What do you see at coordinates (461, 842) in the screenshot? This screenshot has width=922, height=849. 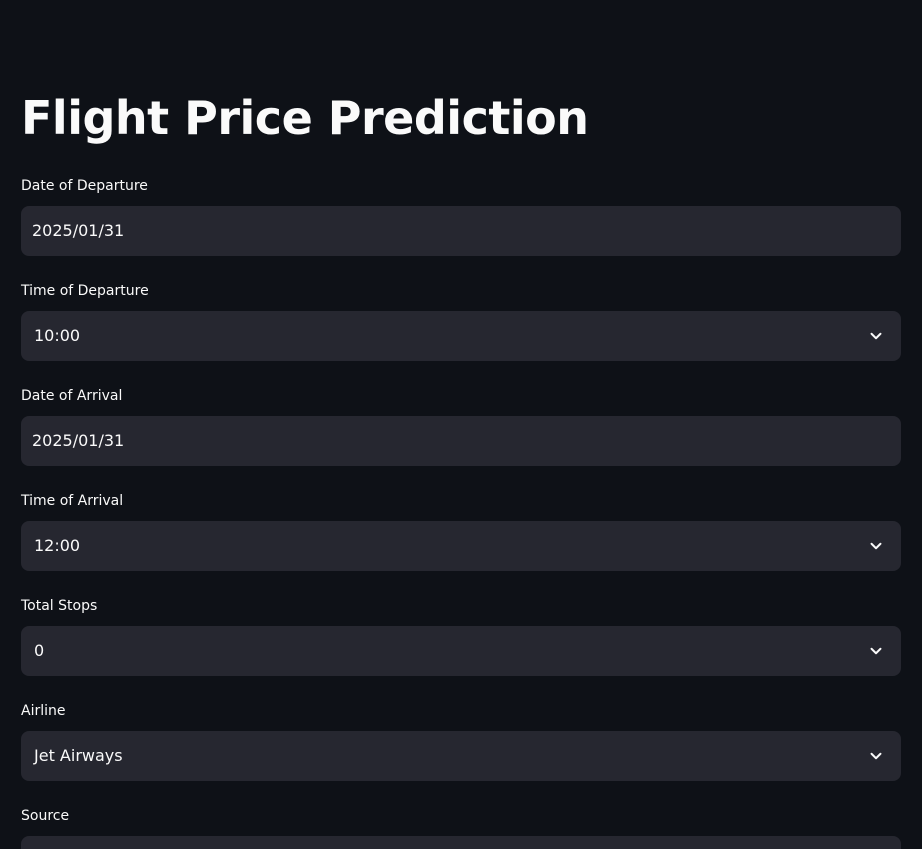 I see `source-select` at bounding box center [461, 842].